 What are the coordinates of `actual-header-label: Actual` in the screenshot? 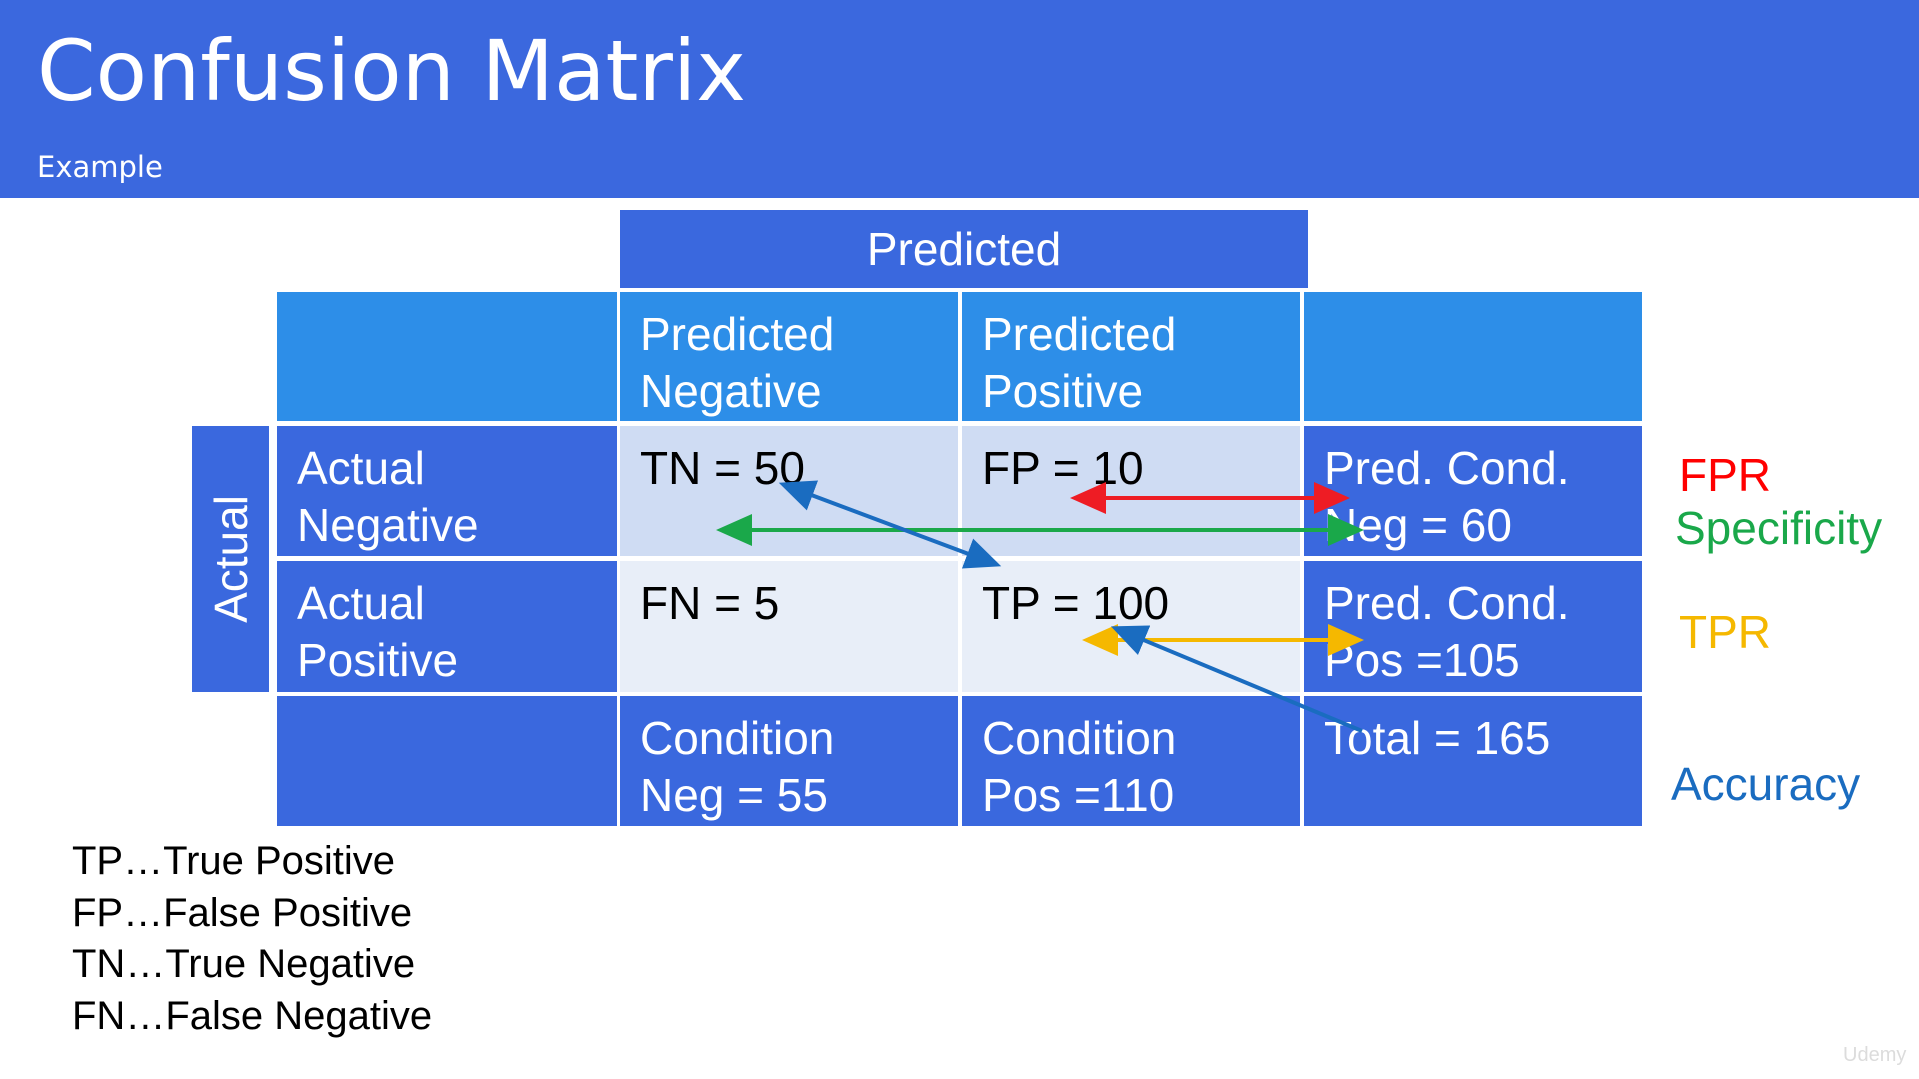 It's located at (230, 559).